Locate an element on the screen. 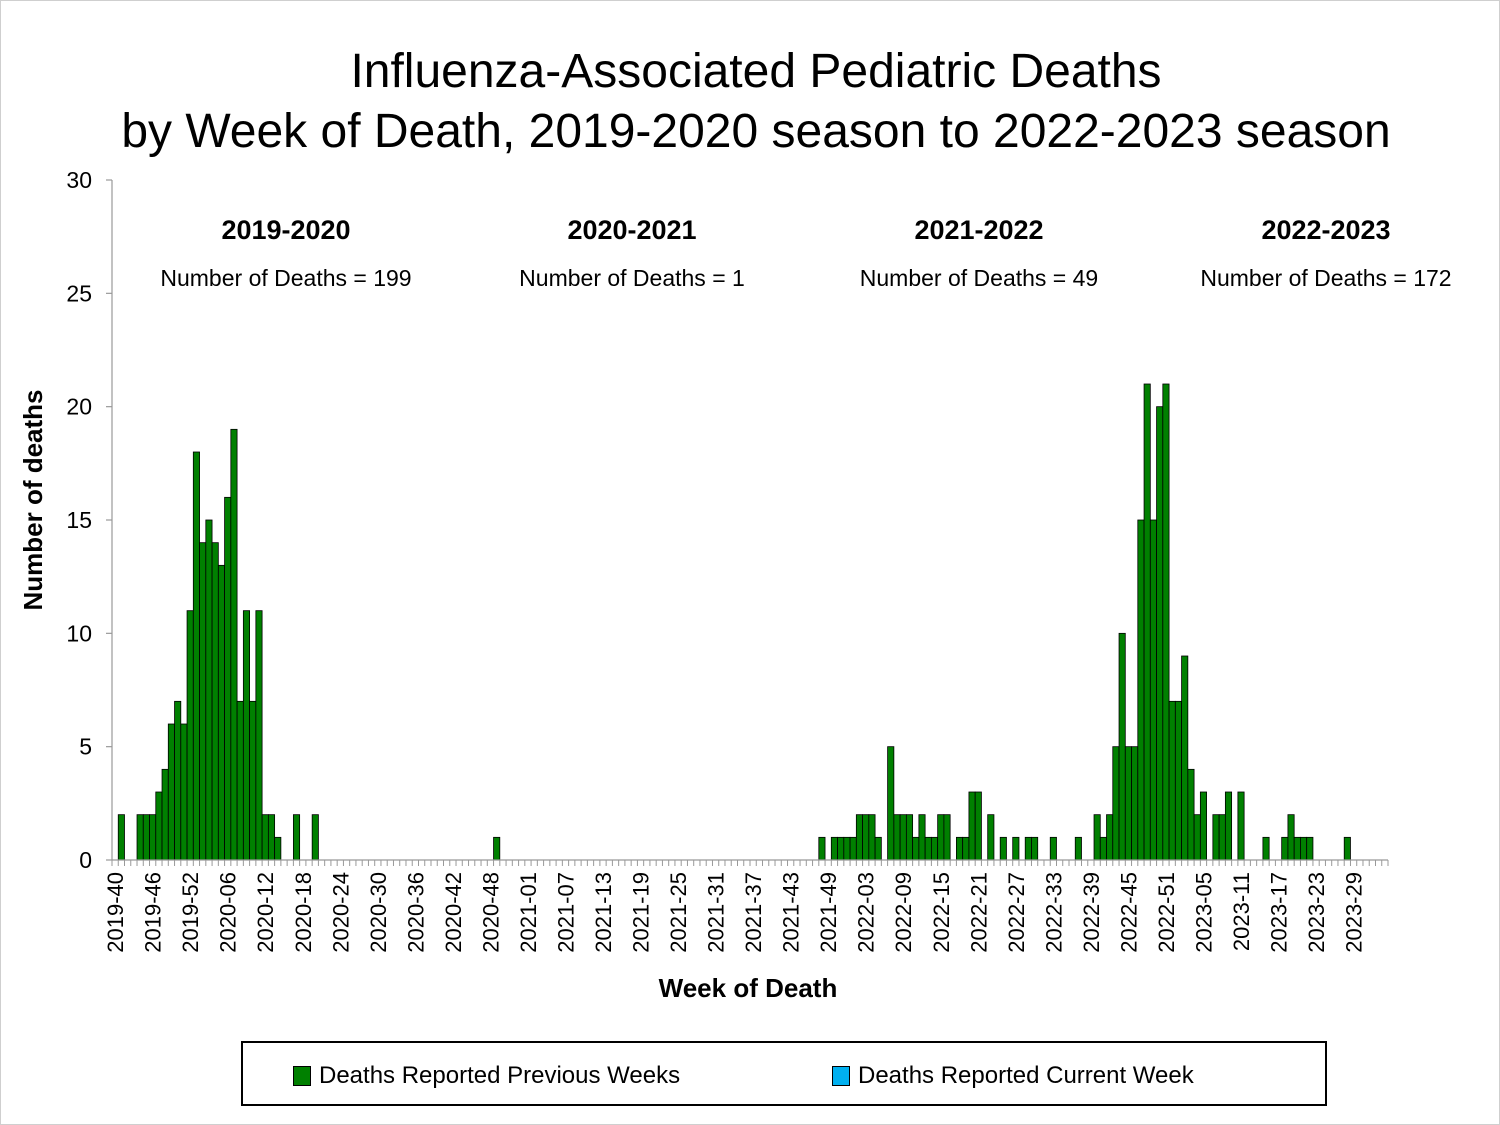 This screenshot has width=1500, height=1125. x-tick-label-2022-33: 2022-33 is located at coordinates (1053, 912).